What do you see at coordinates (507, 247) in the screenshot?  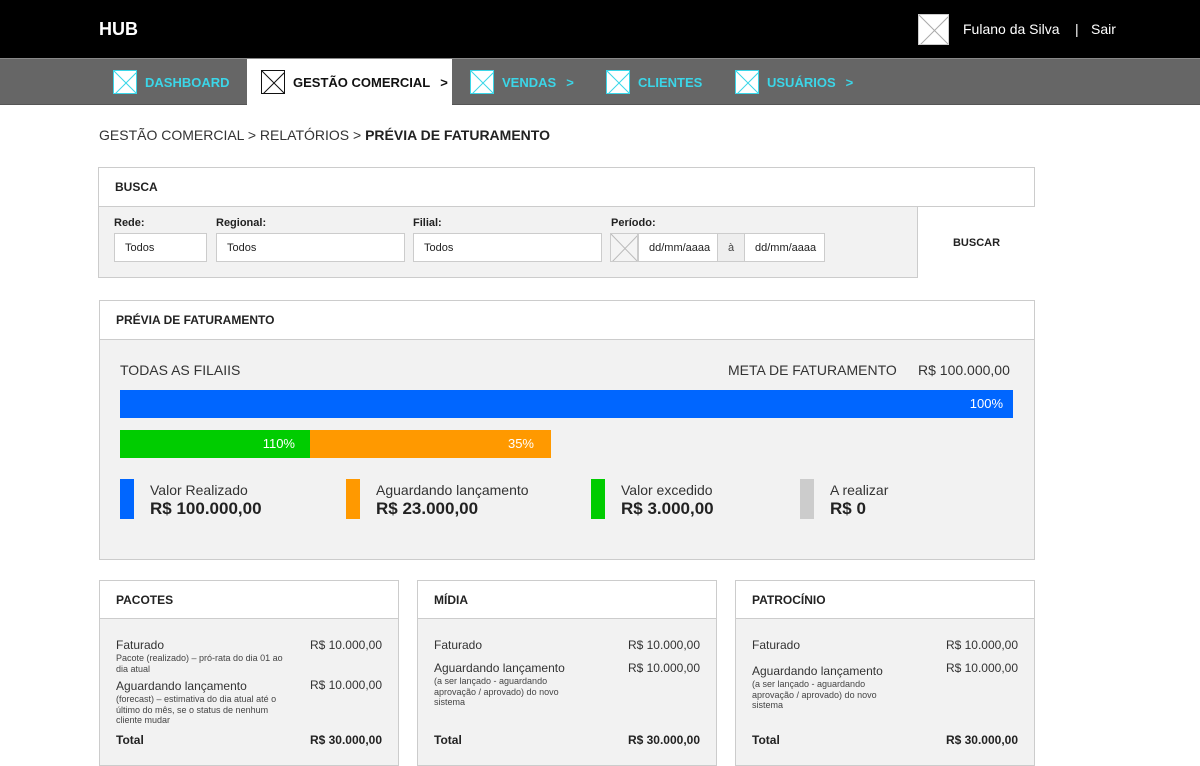 I see `filial-select: Todos` at bounding box center [507, 247].